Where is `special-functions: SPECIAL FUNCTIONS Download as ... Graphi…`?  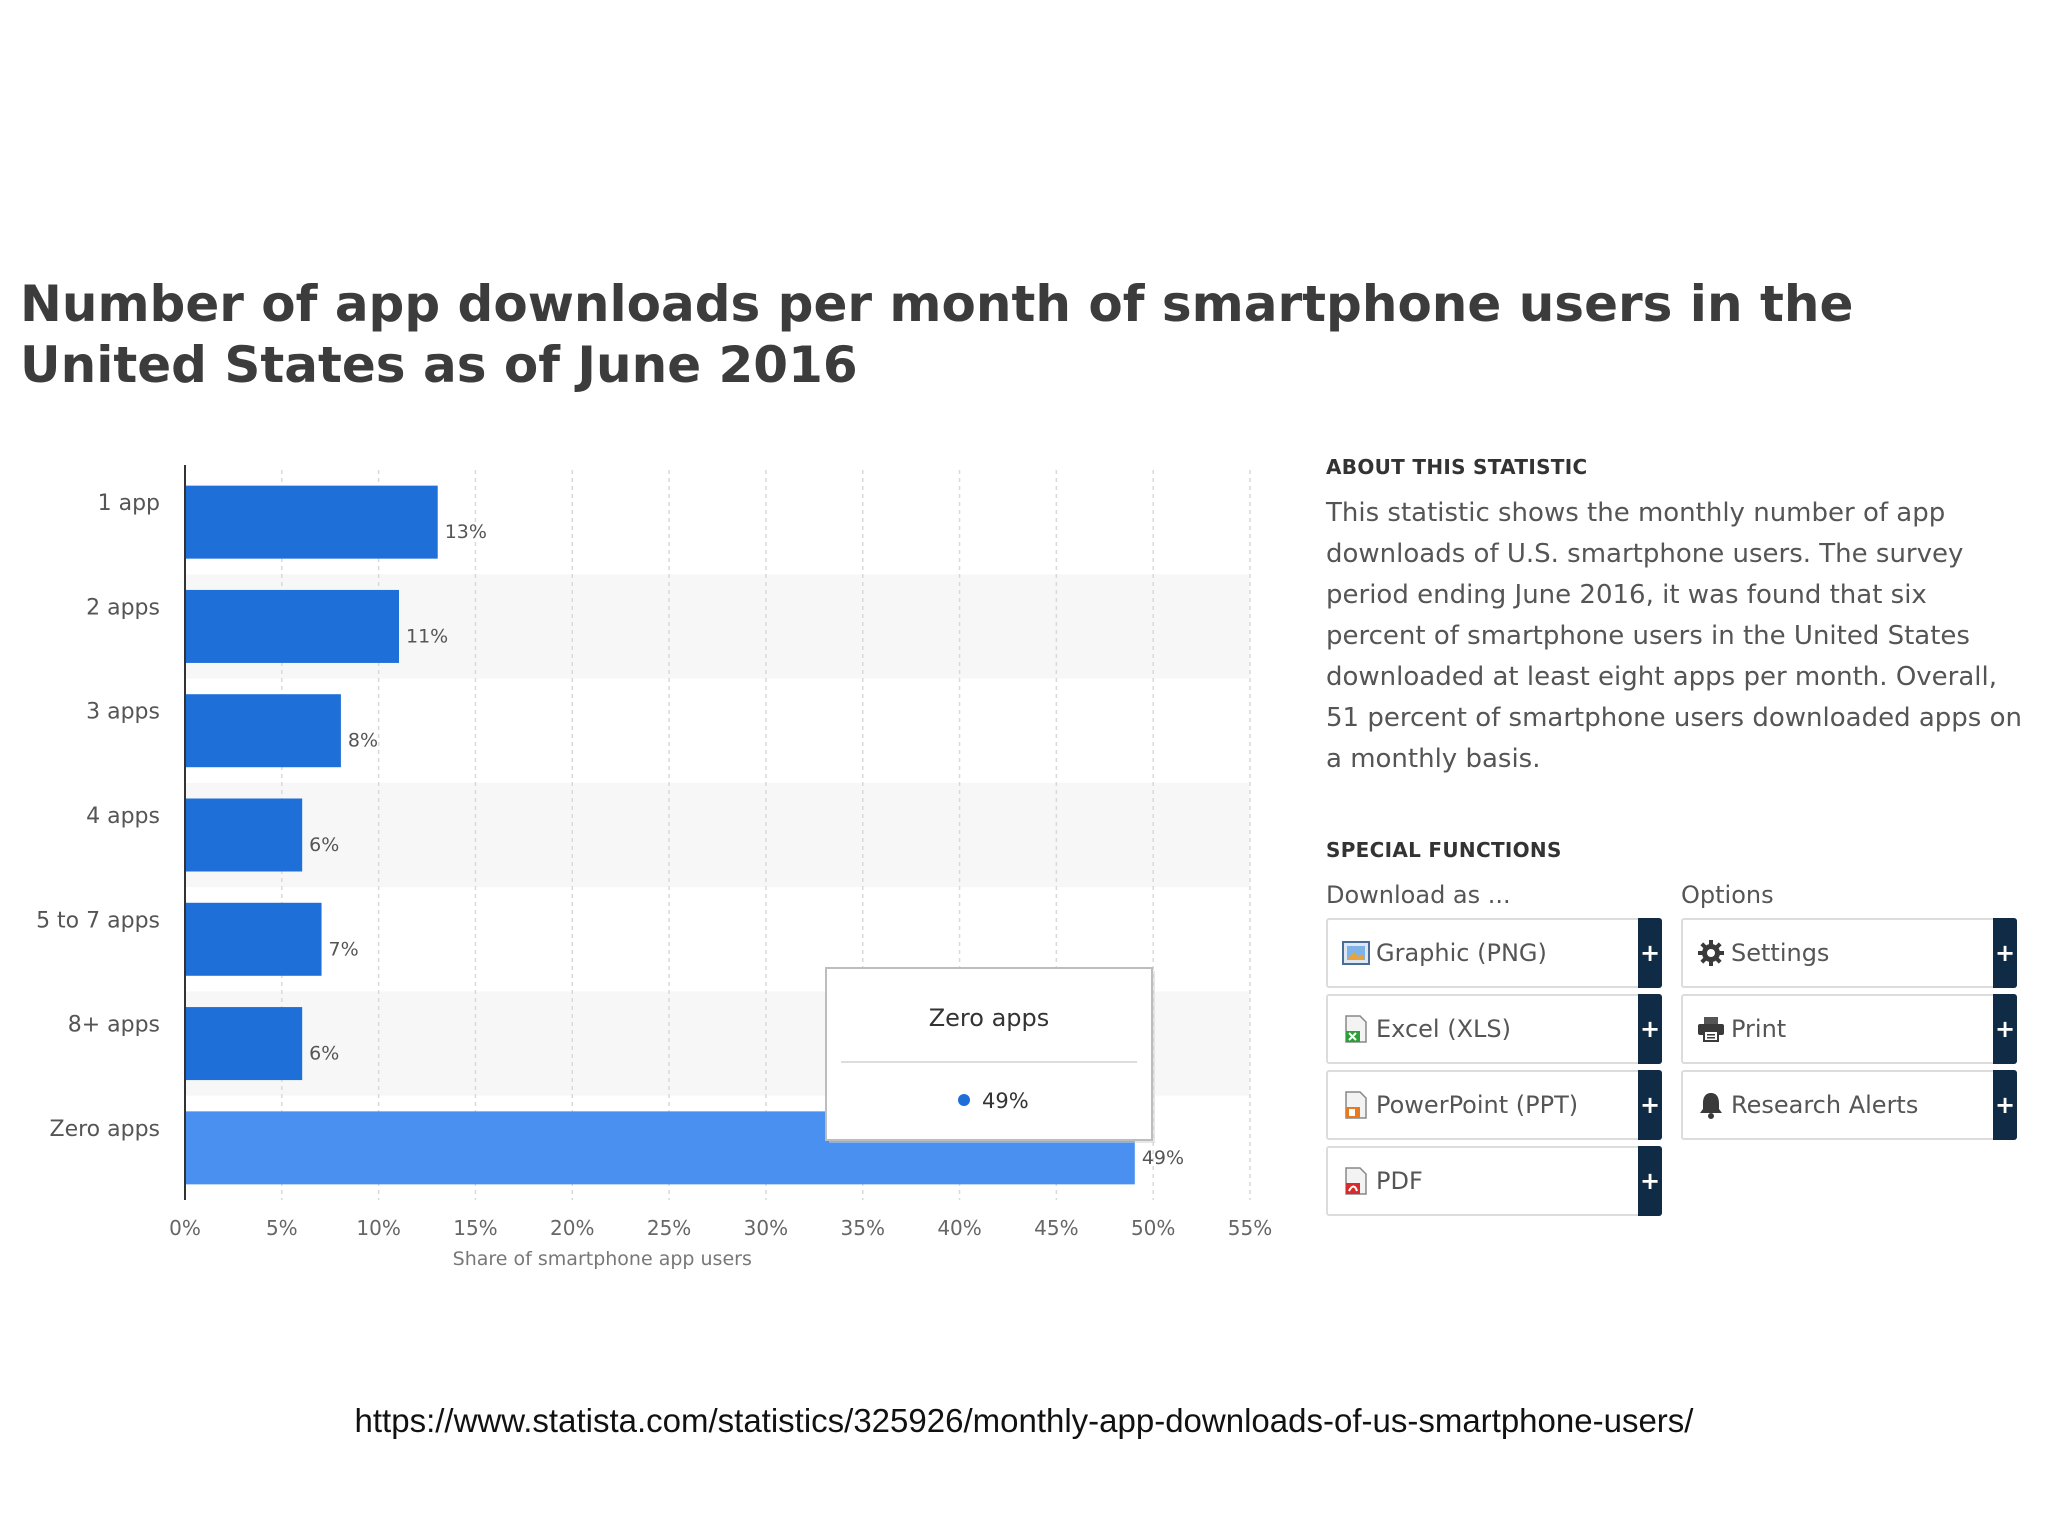
special-functions: SPECIAL FUNCTIONS Download as ... Graphi… is located at coordinates (1676, 1029).